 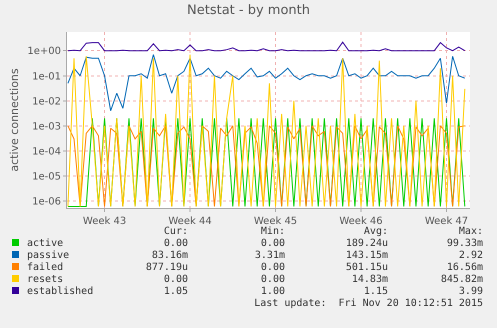 What do you see at coordinates (46, 176) in the screenshot?
I see `y-tick-label: 1e-05` at bounding box center [46, 176].